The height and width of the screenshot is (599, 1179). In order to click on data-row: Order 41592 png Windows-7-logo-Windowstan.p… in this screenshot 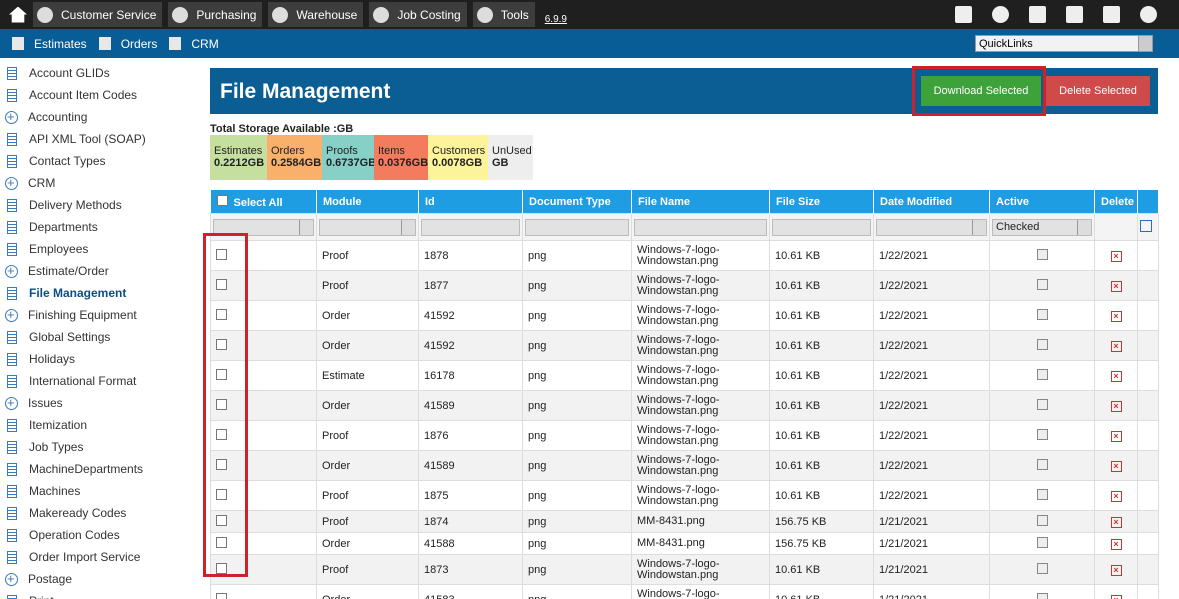, I will do `click(684, 345)`.